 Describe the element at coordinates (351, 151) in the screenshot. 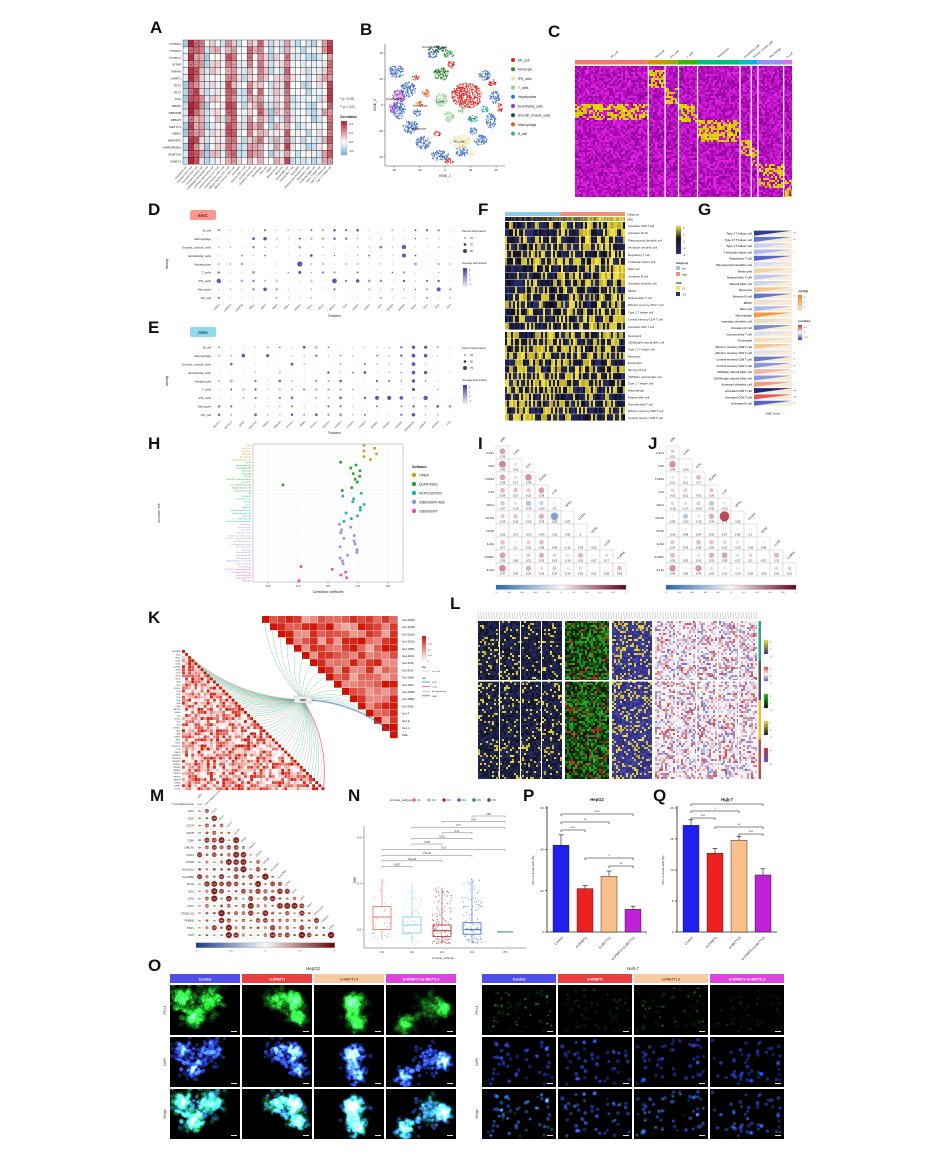

I see `colorbar-tick: -0.2` at that location.